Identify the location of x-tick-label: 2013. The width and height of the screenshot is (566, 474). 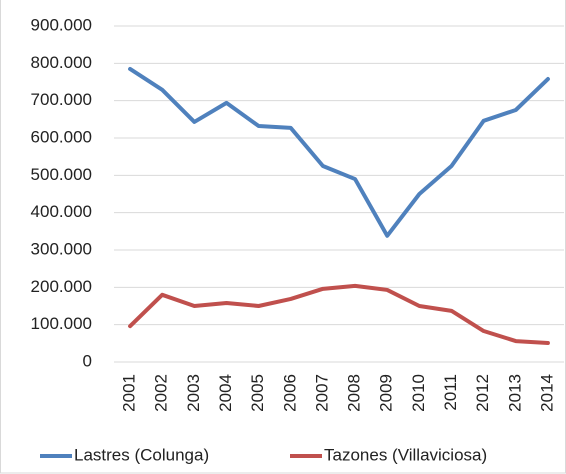
(514, 393).